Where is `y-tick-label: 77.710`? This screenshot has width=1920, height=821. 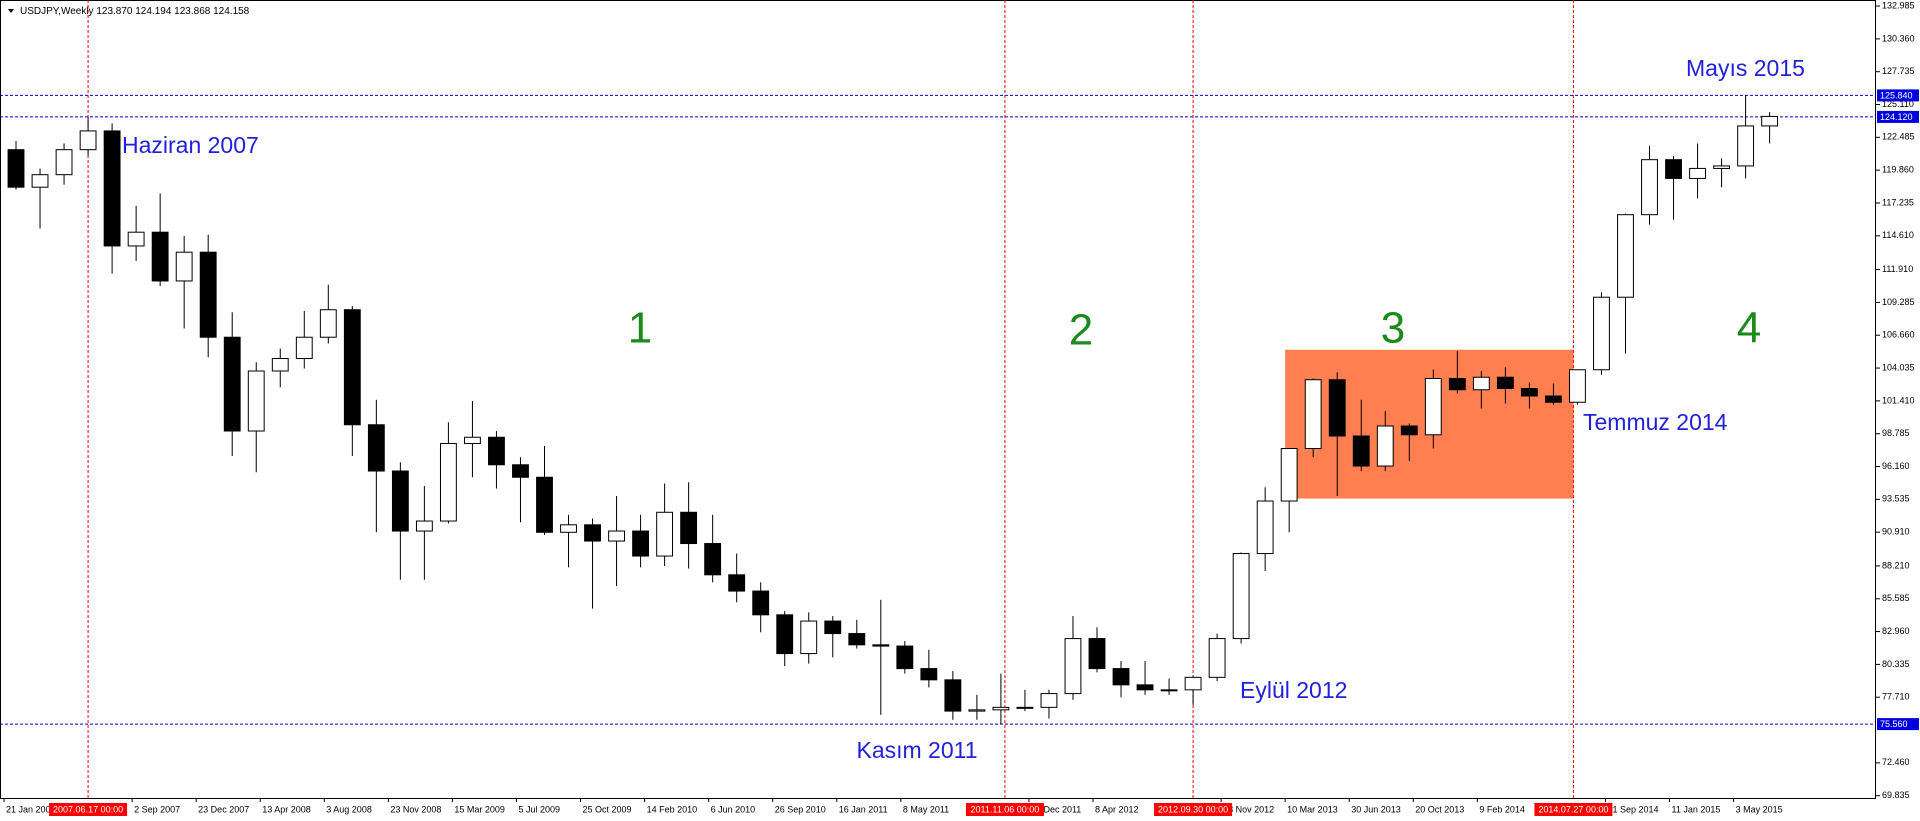
y-tick-label: 77.710 is located at coordinates (1896, 697).